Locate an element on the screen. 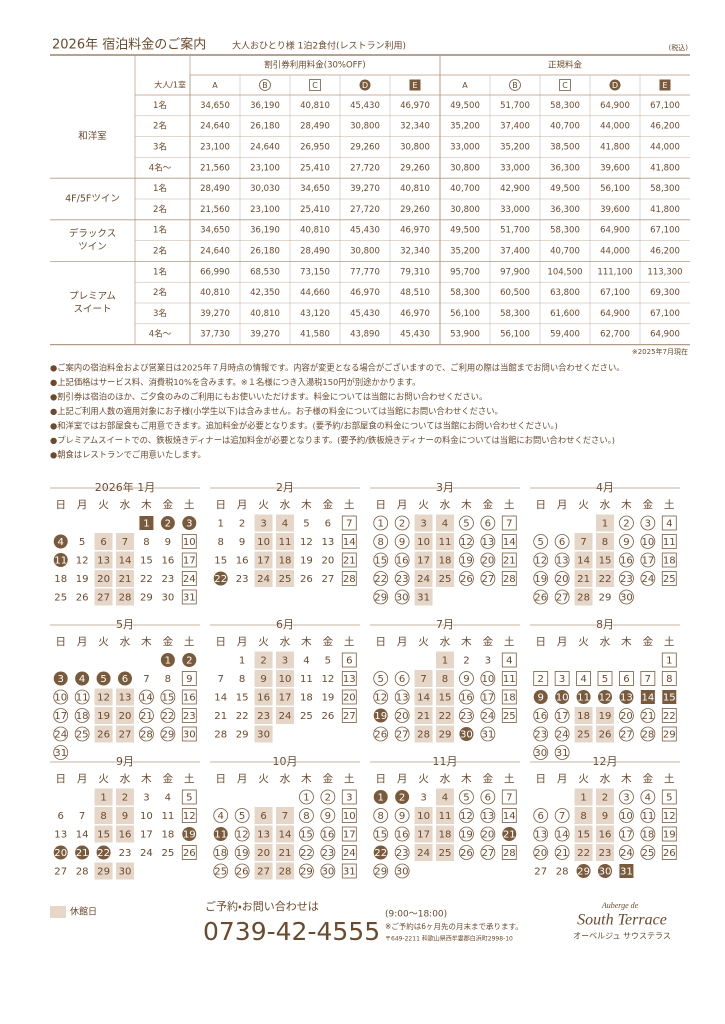 Image resolution: width=725 pixels, height=1024 pixels. day: 23 is located at coordinates (167, 579).